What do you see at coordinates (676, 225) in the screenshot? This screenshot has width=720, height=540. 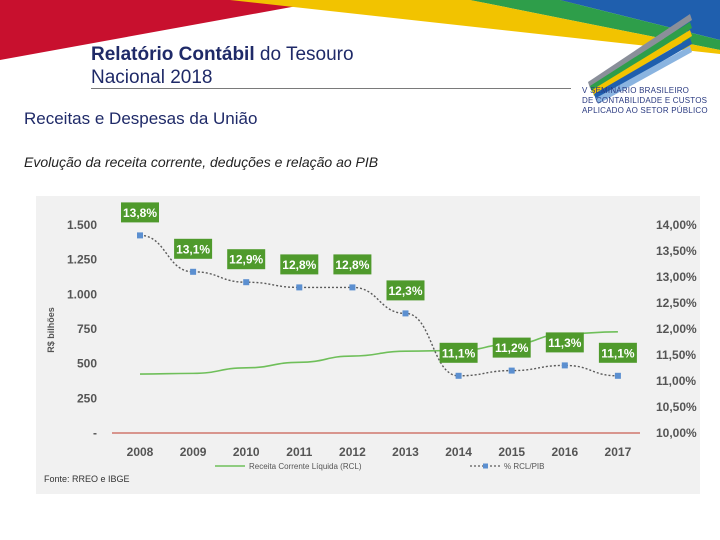 I see `y2-tick-label: 14,00%` at bounding box center [676, 225].